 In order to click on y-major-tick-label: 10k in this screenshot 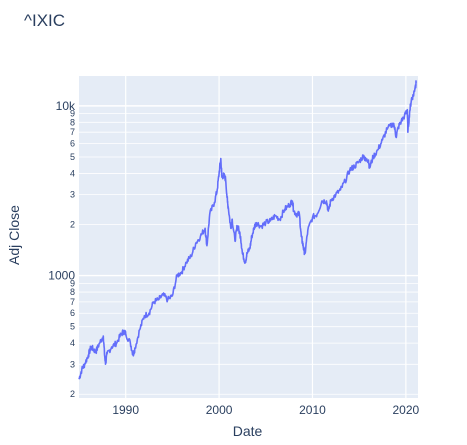, I will do `click(66, 106)`.